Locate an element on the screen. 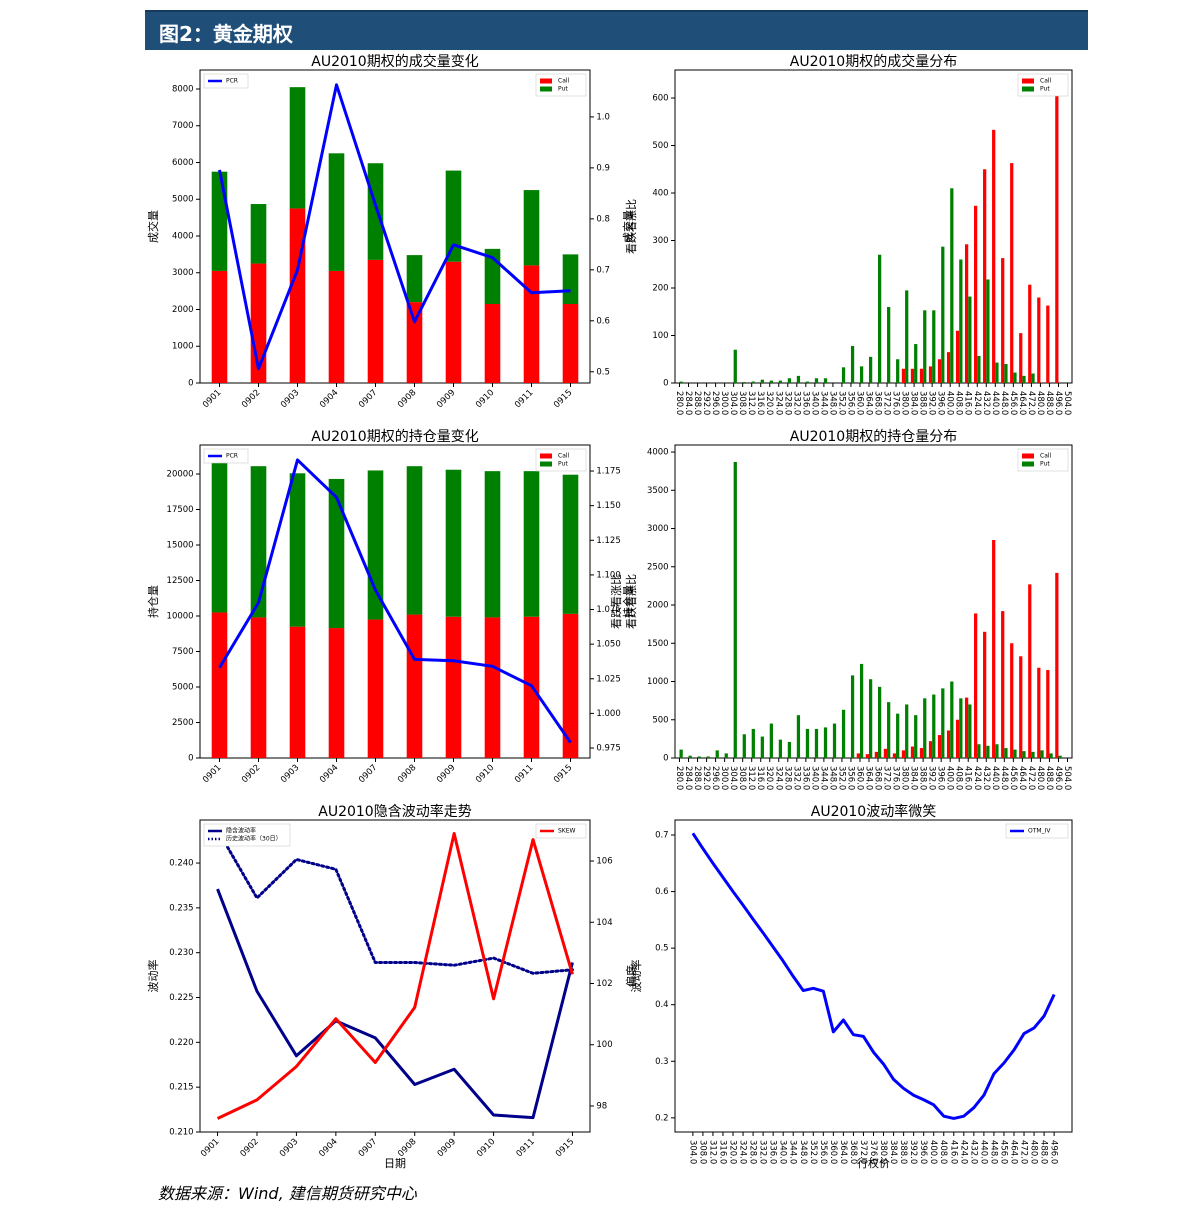  x-tick-label: 488.0 is located at coordinates (1049, 403).